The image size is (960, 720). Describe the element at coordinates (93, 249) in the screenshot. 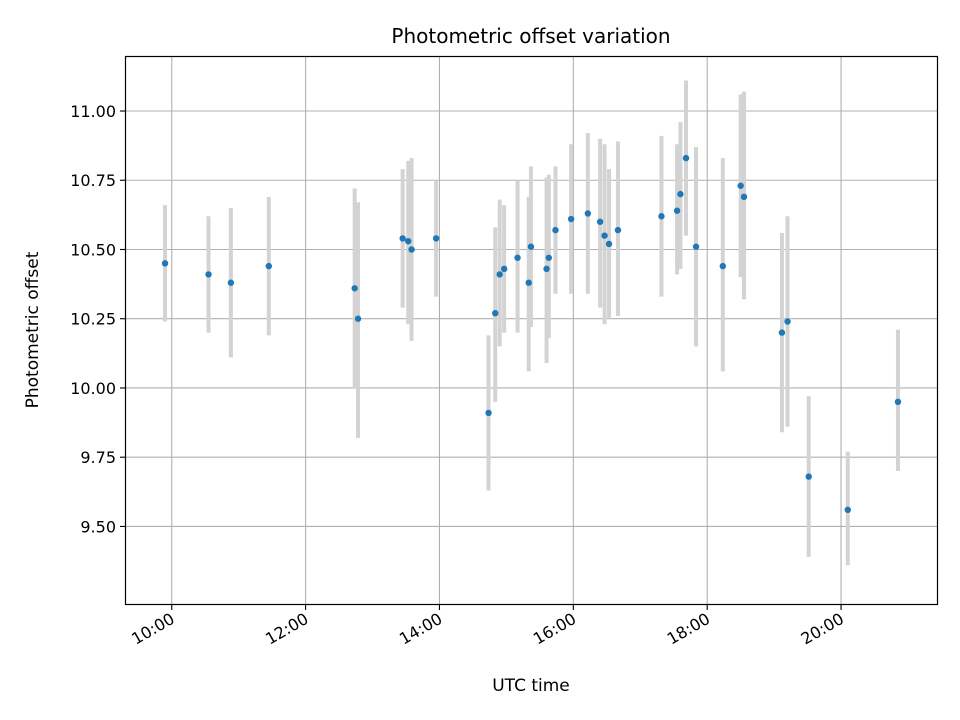

I see `y-tick-label: 10.50` at that location.